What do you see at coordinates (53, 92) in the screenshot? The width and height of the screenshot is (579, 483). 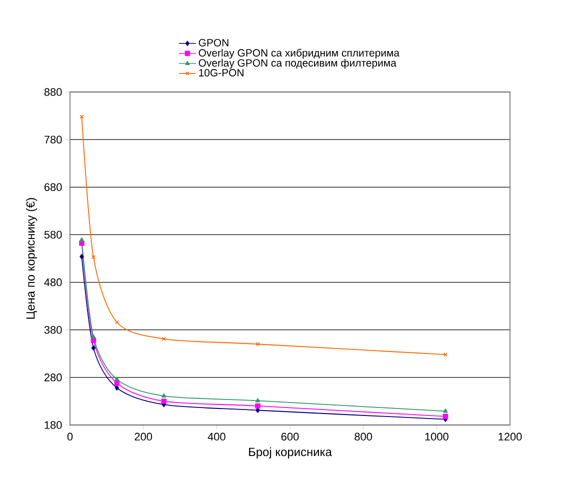 I see `y-tick-label: 880` at bounding box center [53, 92].